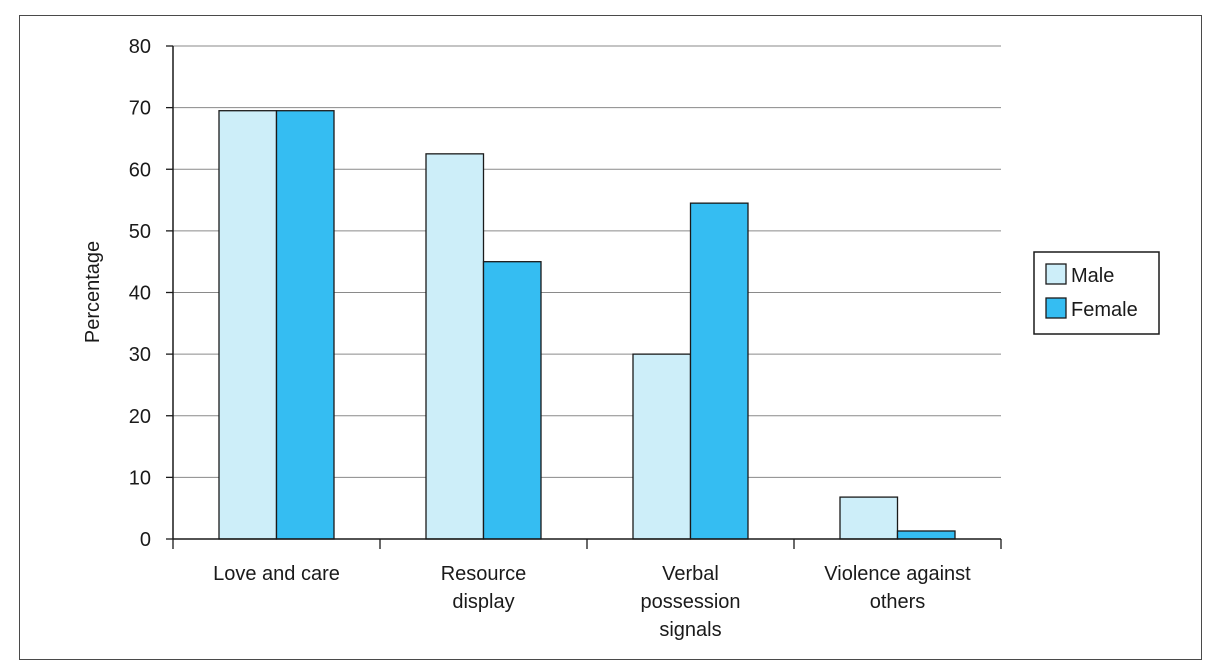 The width and height of the screenshot is (1222, 672). I want to click on legend: Male Female, so click(1096, 293).